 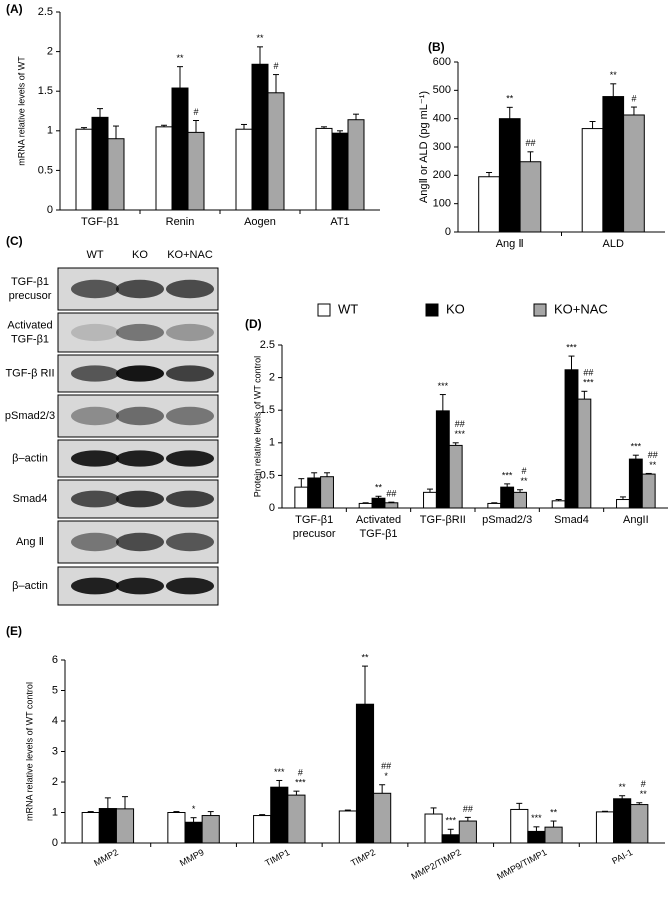 What do you see at coordinates (571, 520) in the screenshot?
I see `x-tick-label: Smad4` at bounding box center [571, 520].